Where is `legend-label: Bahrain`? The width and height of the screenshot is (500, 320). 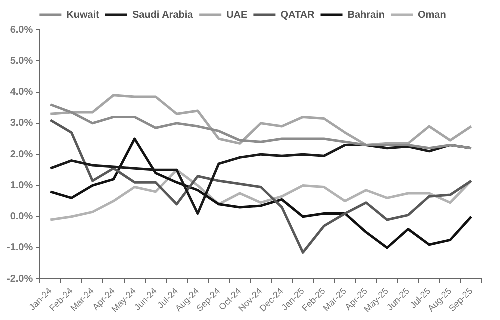
legend-label: Bahrain is located at coordinates (366, 15).